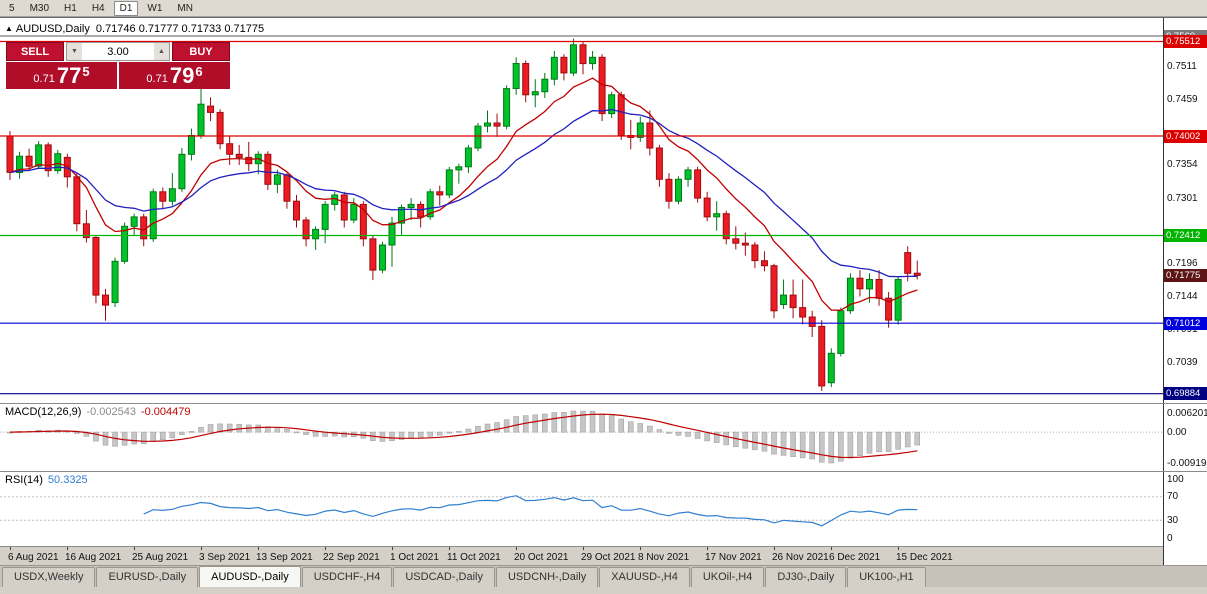 This screenshot has width=1207, height=594. Describe the element at coordinates (800, 557) in the screenshot. I see `time-axis-label: 26 Nov 2021` at that location.